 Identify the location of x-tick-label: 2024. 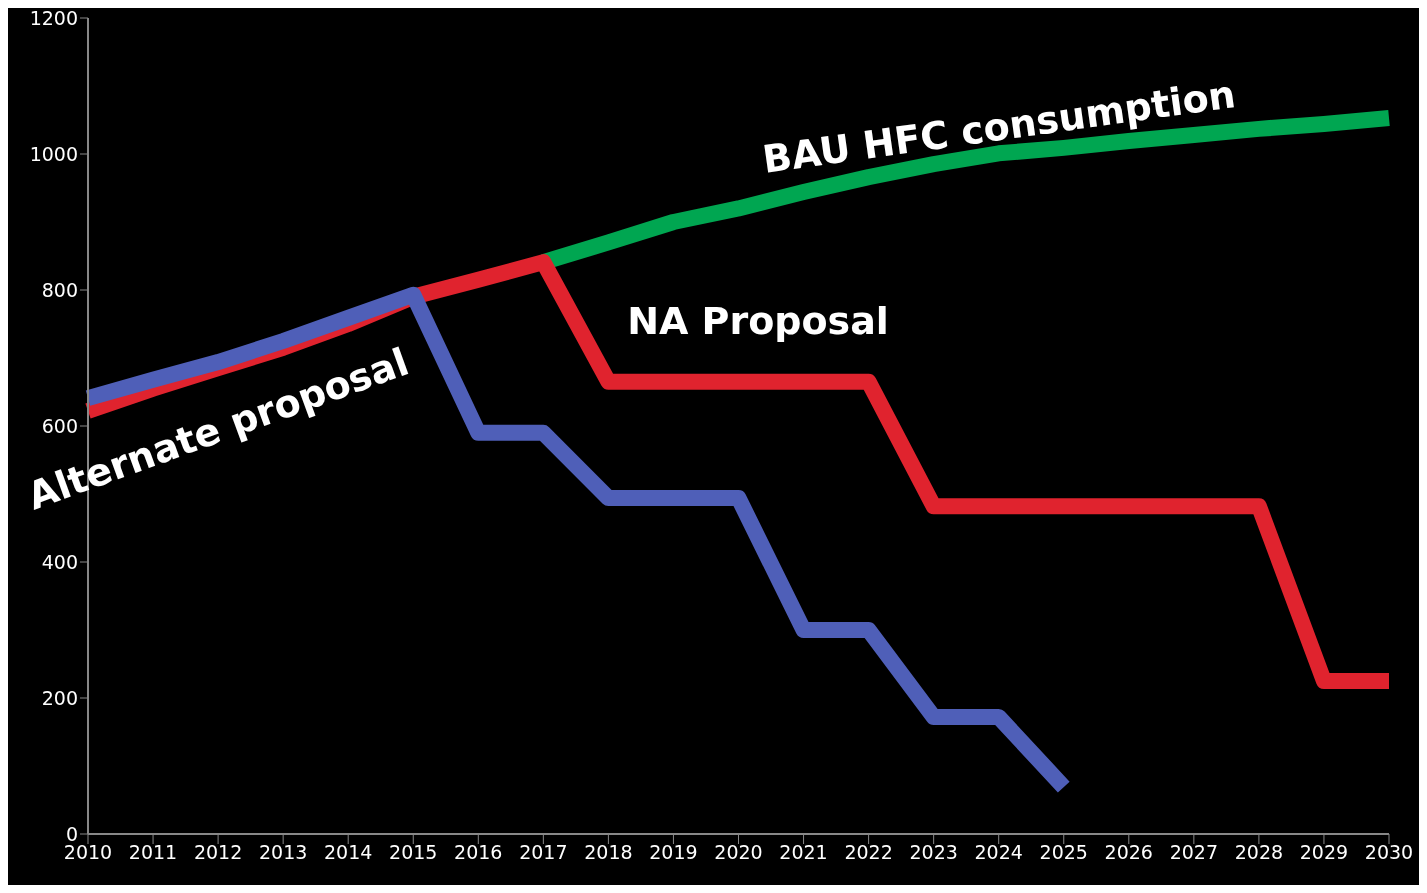
(998, 852).